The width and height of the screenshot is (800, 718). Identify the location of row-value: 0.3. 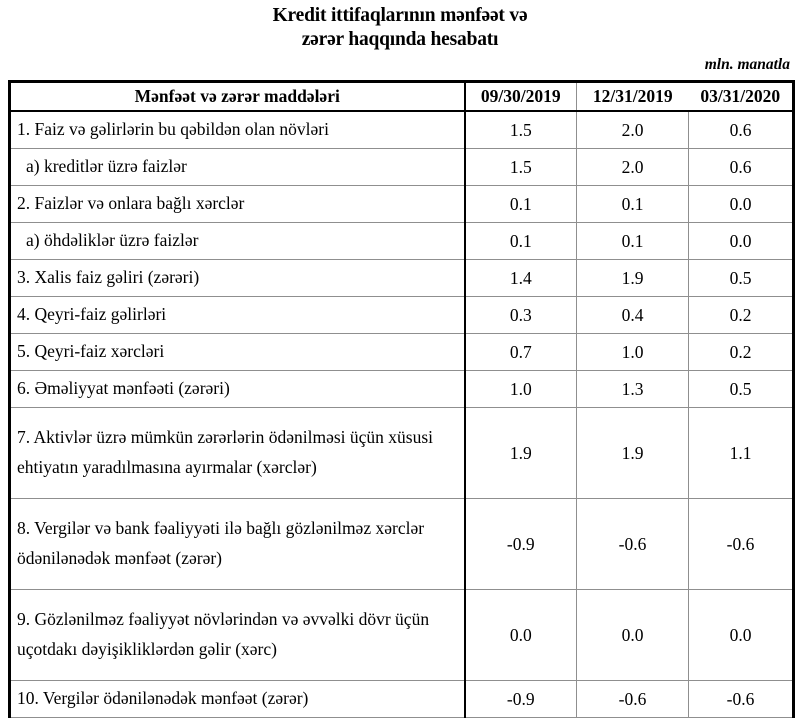
(520, 315).